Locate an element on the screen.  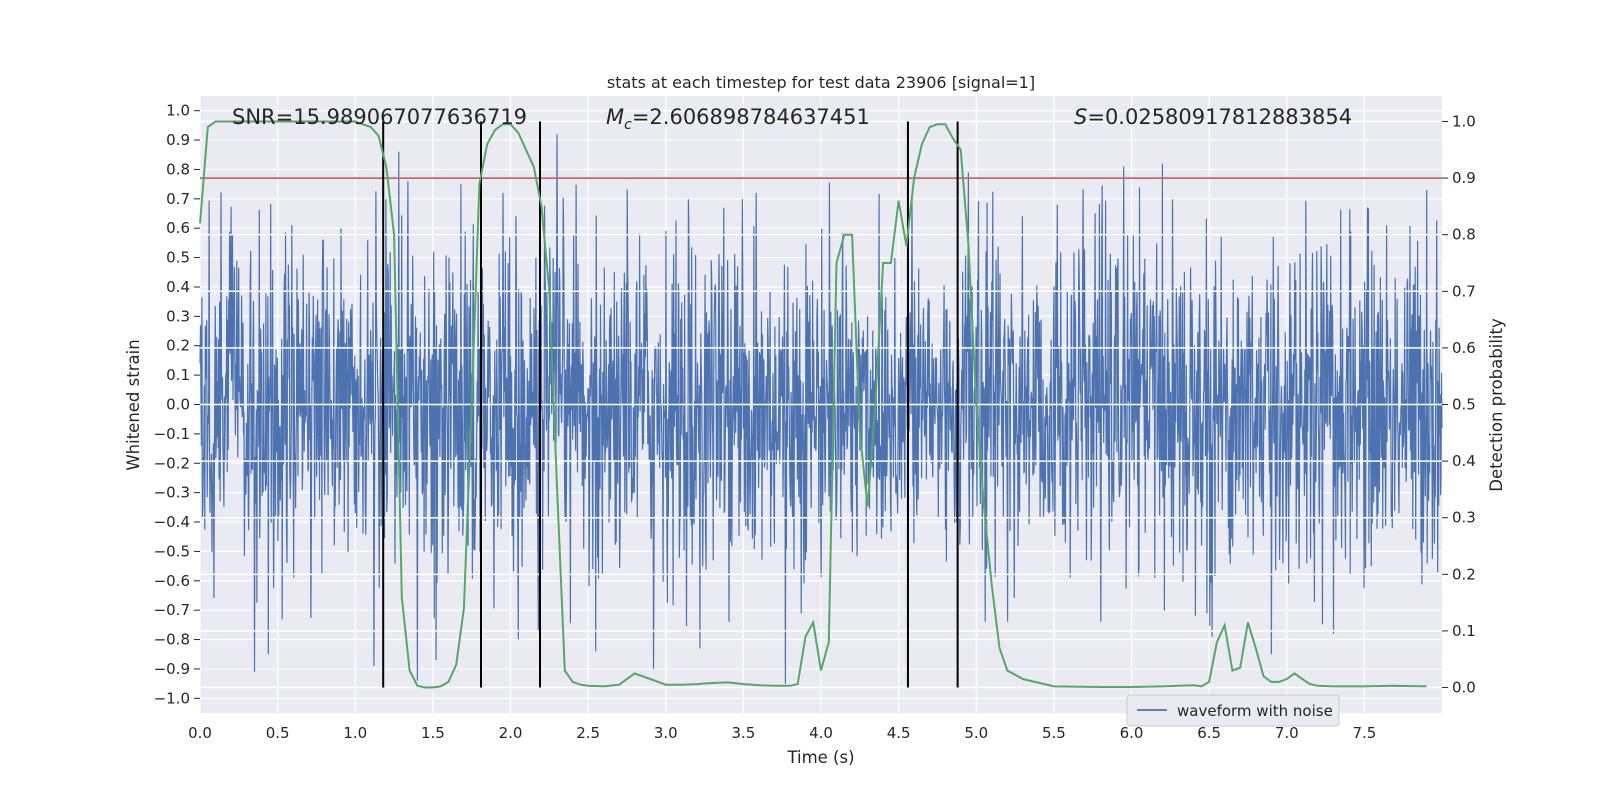
legend-label: waveform with noise is located at coordinates (1255, 711).